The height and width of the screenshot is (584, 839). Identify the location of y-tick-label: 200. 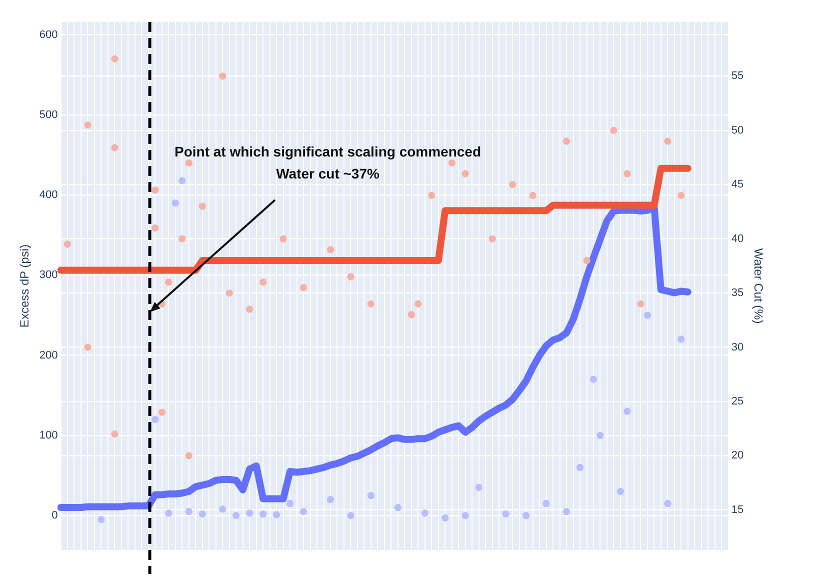
(48, 355).